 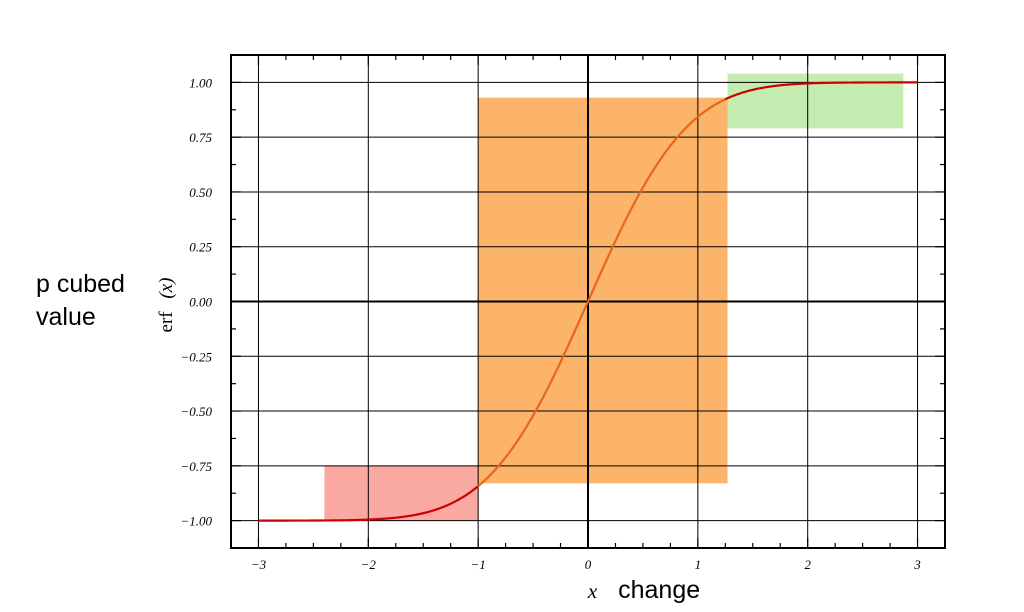 What do you see at coordinates (200, 82) in the screenshot?
I see `y-tick-label: 1.00` at bounding box center [200, 82].